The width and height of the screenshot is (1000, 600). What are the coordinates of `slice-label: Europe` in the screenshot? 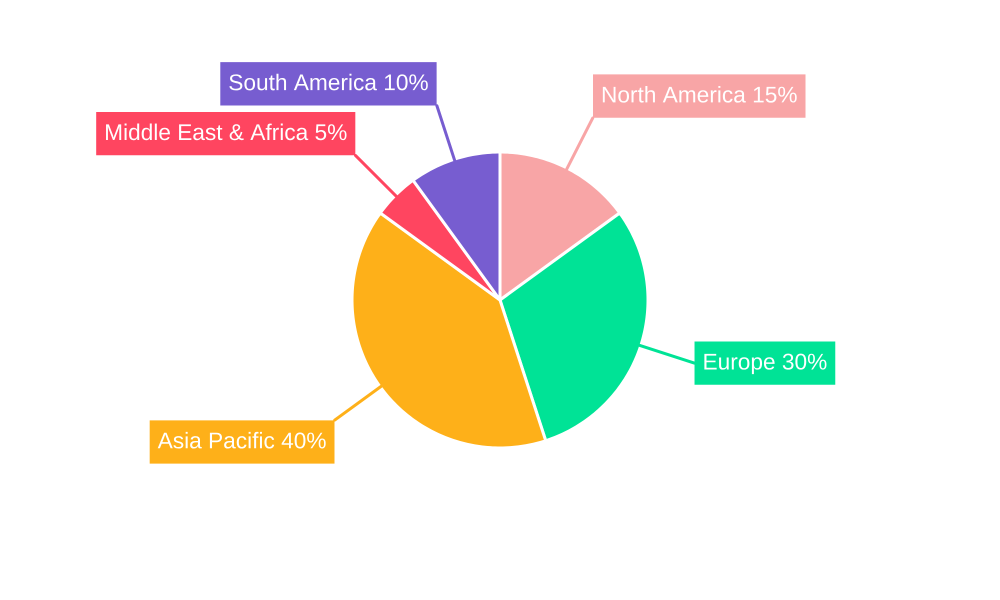 It's located at (739, 364).